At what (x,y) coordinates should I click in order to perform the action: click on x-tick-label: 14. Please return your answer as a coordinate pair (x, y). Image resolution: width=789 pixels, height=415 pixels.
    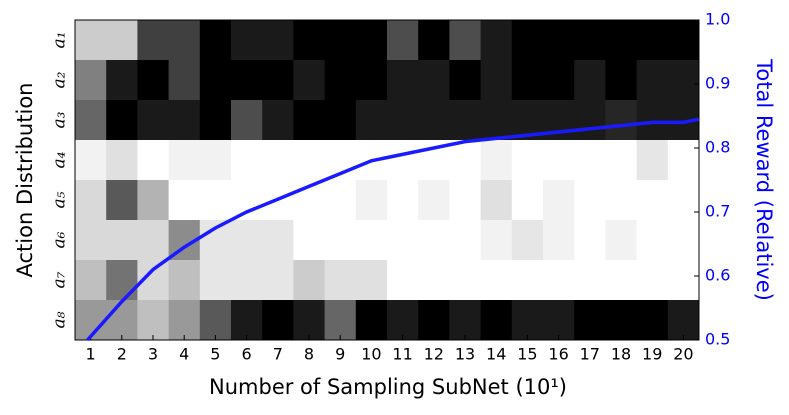
    Looking at the image, I should click on (496, 354).